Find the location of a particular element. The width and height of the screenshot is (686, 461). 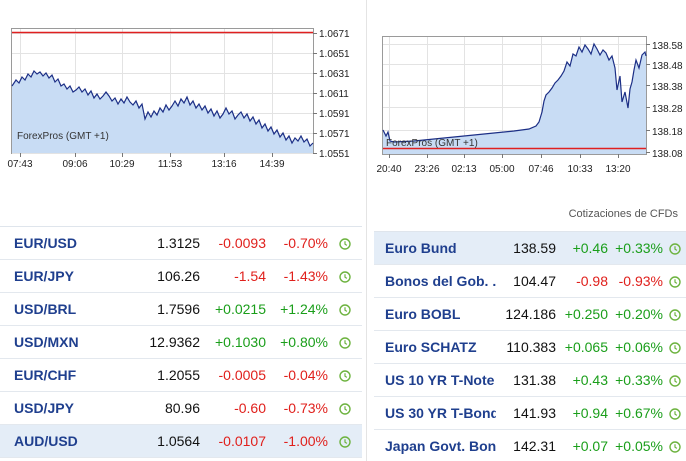

quote-change-pct: +0.05% is located at coordinates (639, 445).